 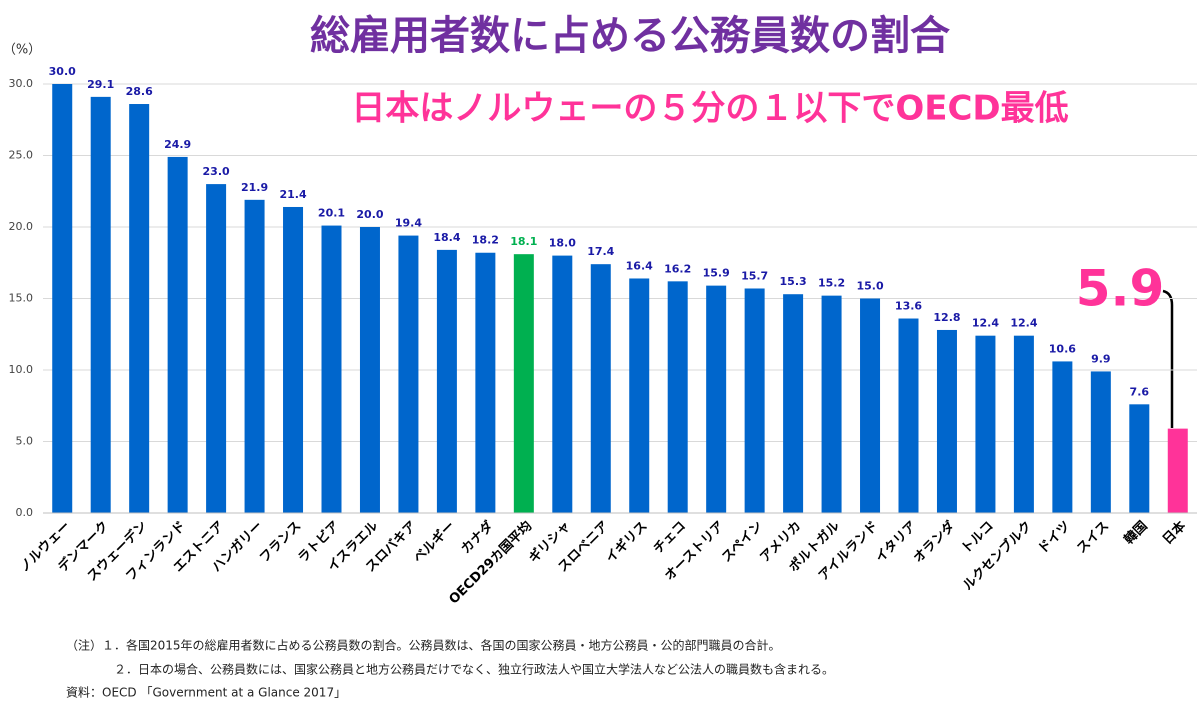 What do you see at coordinates (1136, 533) in the screenshot?
I see `x-tick-label: 韓国` at bounding box center [1136, 533].